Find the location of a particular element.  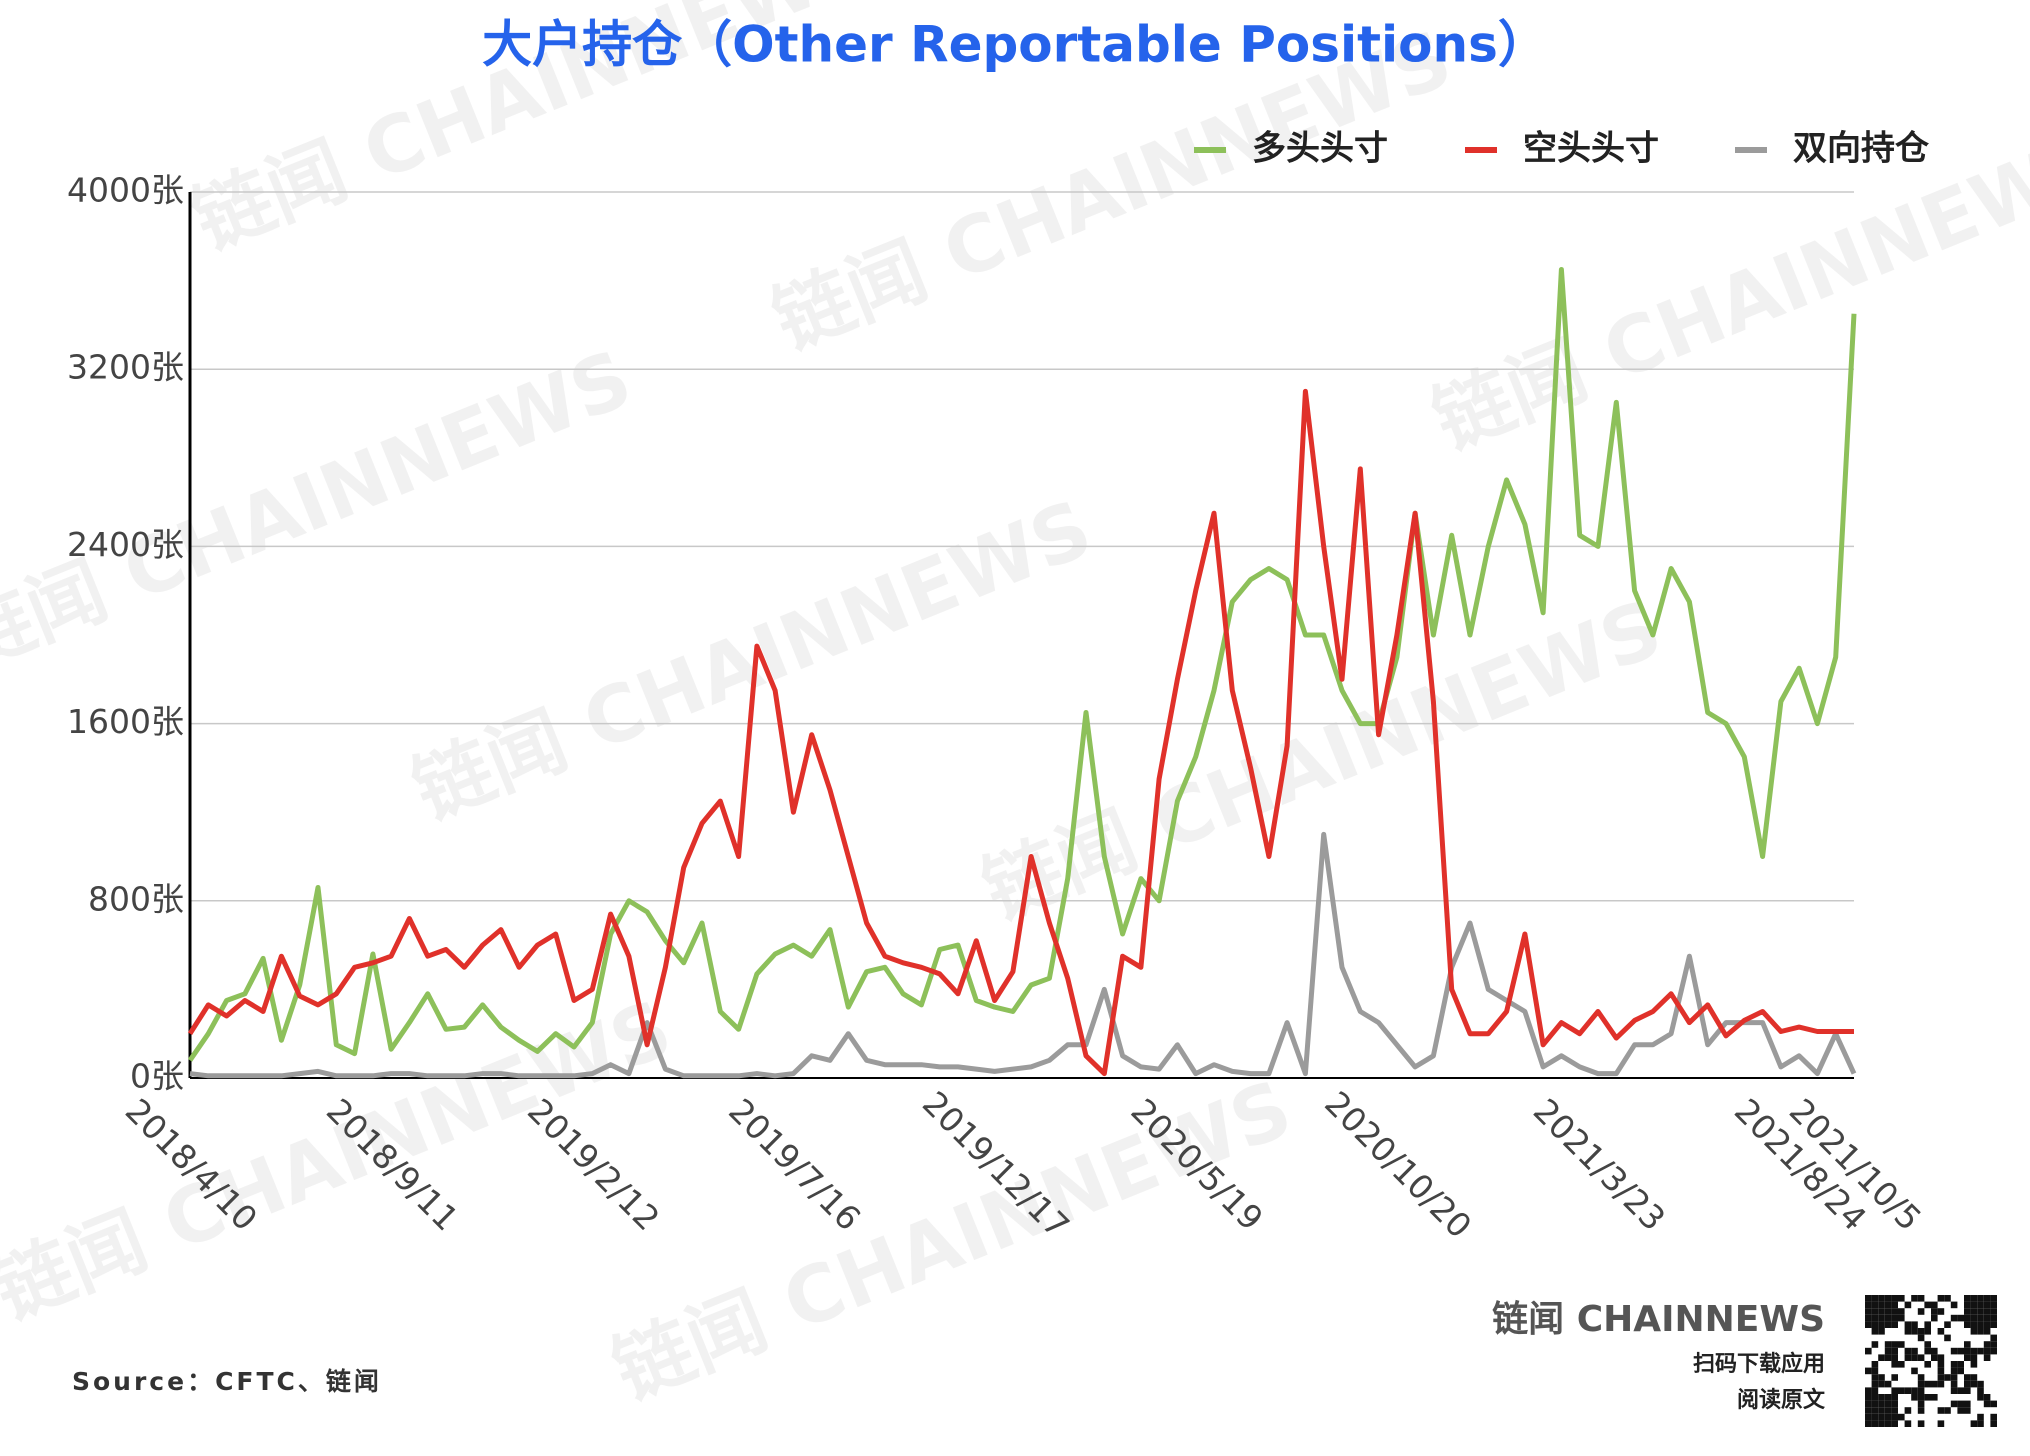

watermark: 链闻 CHAINNEWS is located at coordinates (752, 661).